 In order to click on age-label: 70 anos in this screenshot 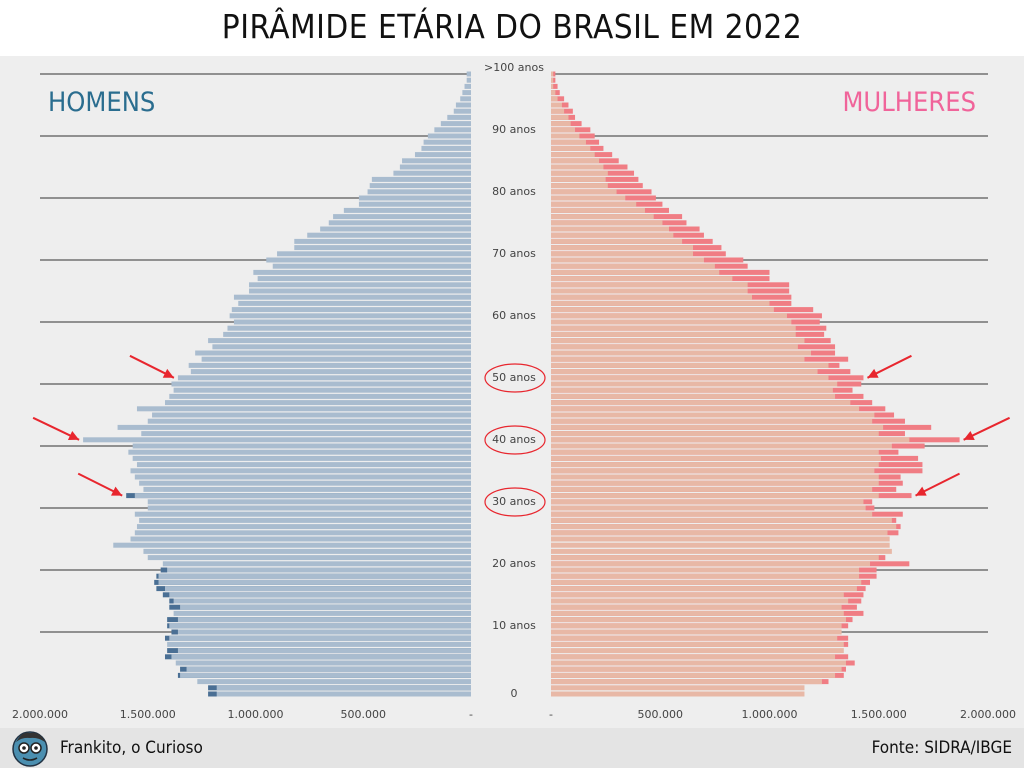, I will do `click(514, 253)`.